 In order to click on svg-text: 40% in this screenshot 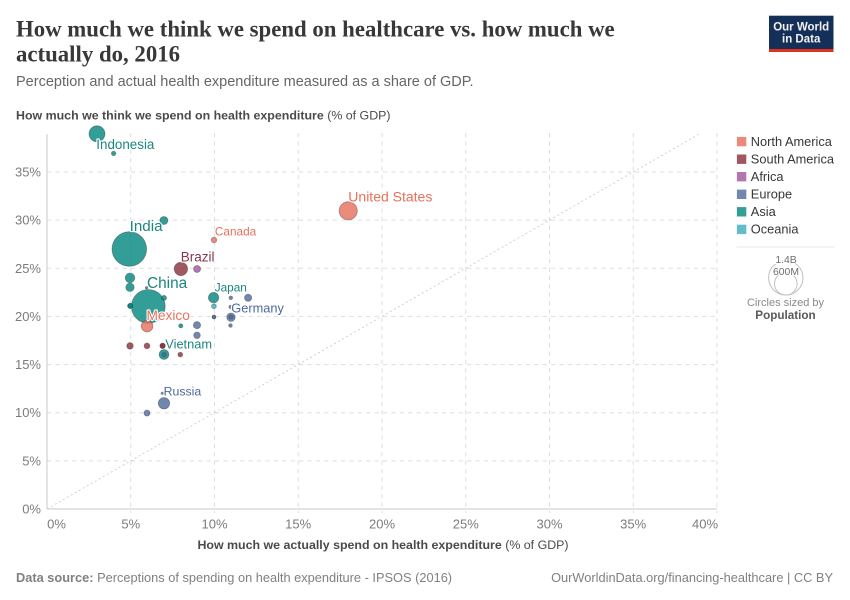, I will do `click(705, 524)`.